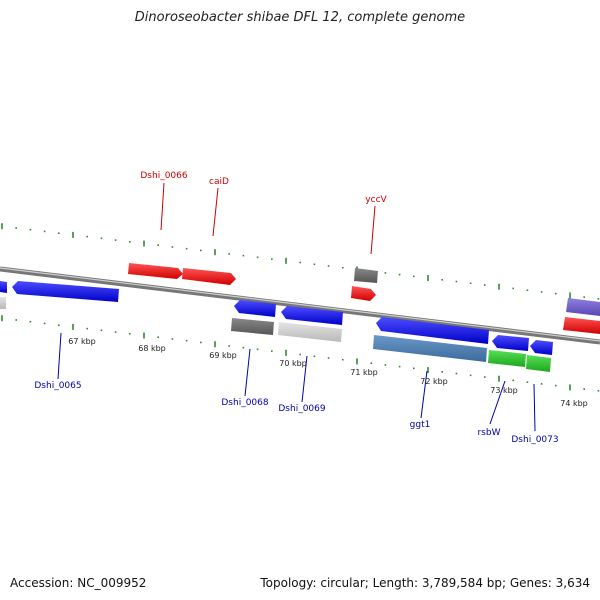 This screenshot has width=600, height=600. What do you see at coordinates (78, 583) in the screenshot?
I see `accession-text: Accession: NC_009952` at bounding box center [78, 583].